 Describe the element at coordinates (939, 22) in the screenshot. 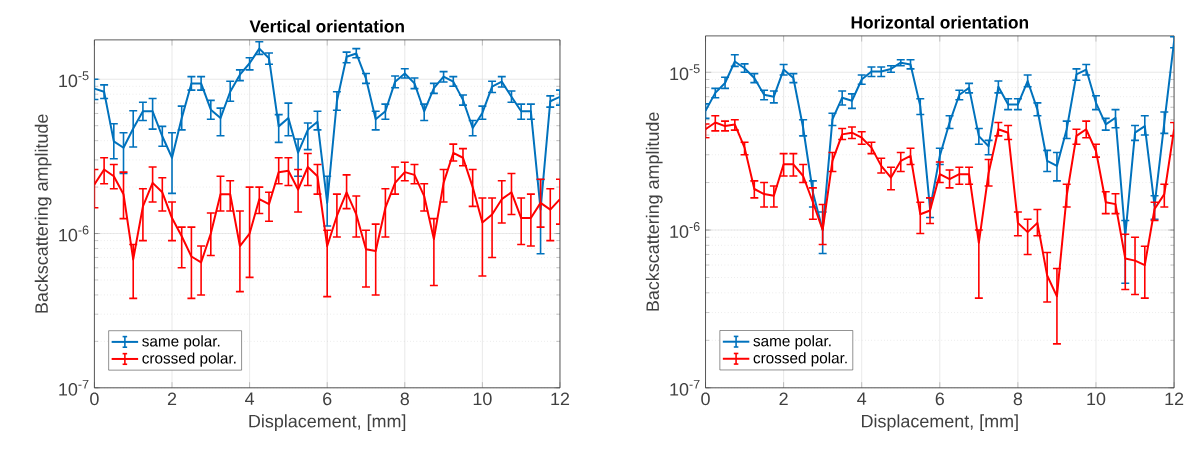

I see `chart-title: Horizontal orientation` at that location.